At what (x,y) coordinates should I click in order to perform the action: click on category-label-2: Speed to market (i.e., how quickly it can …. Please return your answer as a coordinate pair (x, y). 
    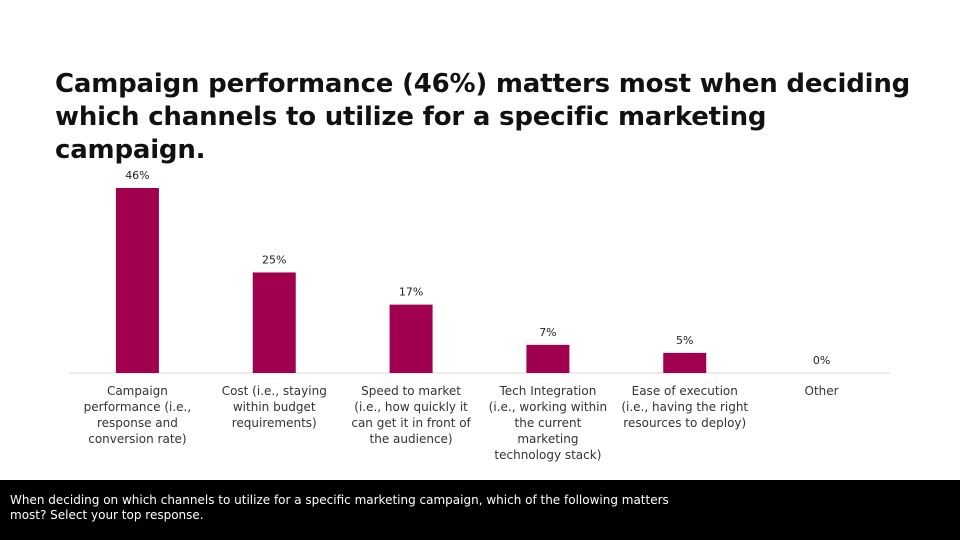
    Looking at the image, I should click on (411, 415).